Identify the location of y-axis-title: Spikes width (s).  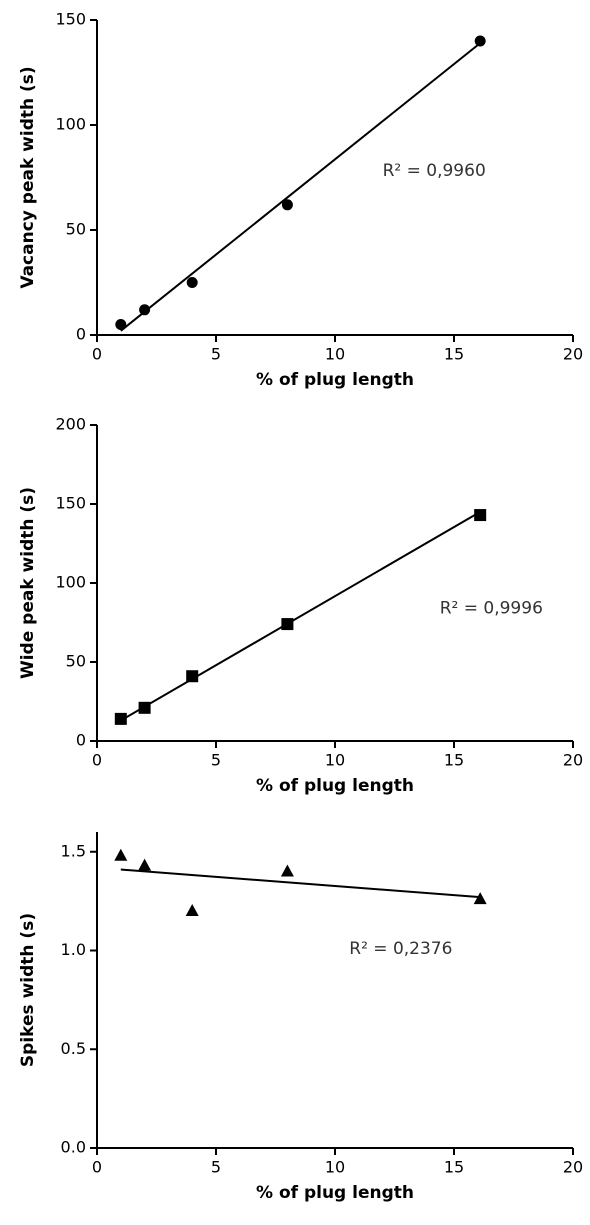
(28, 990).